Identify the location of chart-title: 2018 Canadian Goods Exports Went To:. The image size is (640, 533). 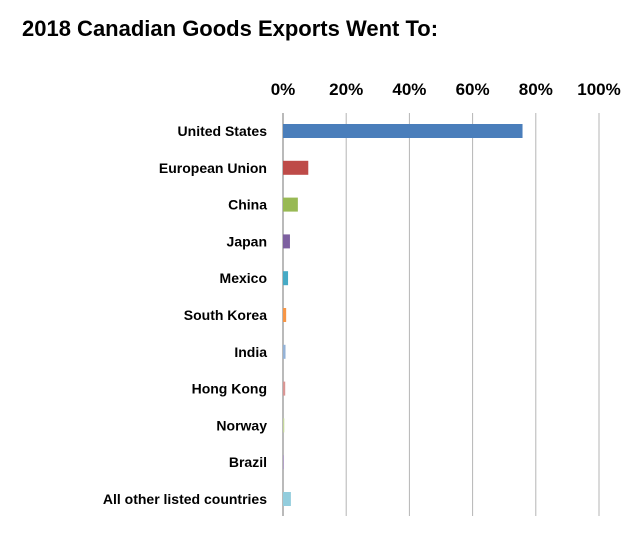
(230, 28).